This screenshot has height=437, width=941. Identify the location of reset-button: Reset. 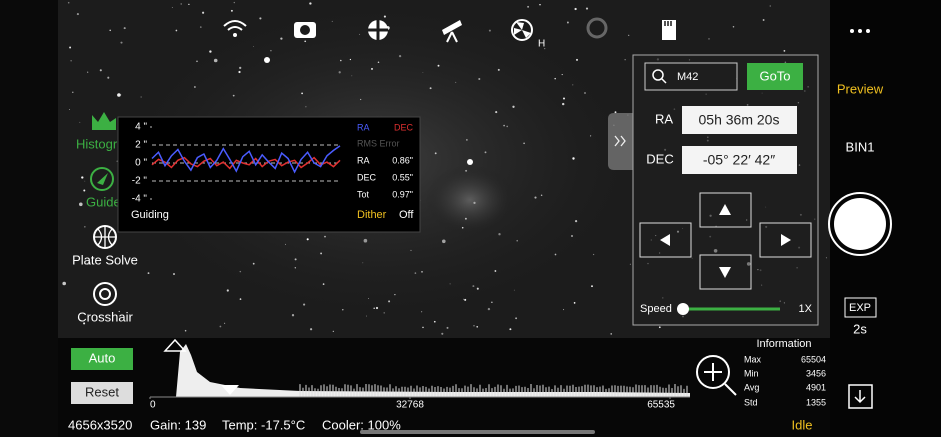
(102, 393).